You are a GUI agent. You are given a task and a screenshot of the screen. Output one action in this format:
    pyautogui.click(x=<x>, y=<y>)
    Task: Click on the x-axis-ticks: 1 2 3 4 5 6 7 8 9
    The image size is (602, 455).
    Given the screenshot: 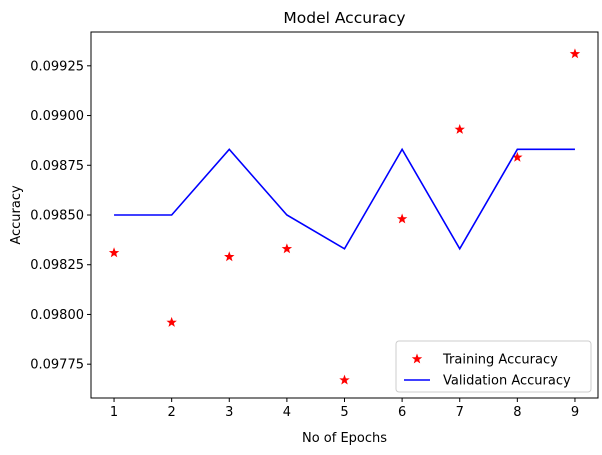 What is the action you would take?
    pyautogui.click(x=344, y=409)
    